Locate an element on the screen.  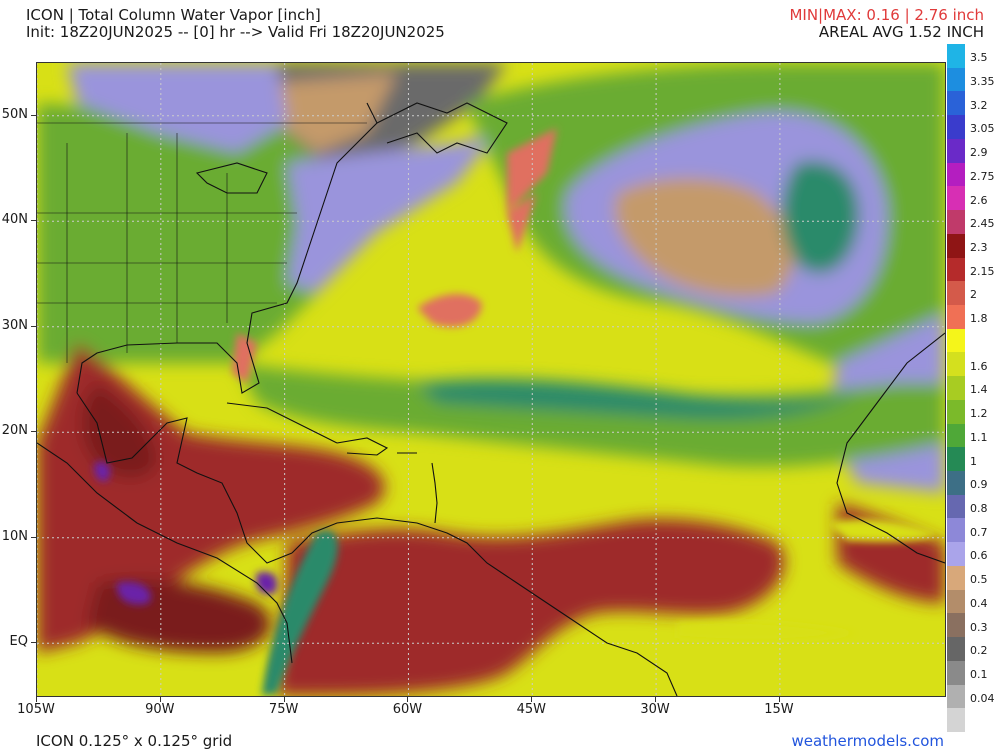
model-grid-note: ICON 0.125° x 0.125° grid is located at coordinates (134, 741).